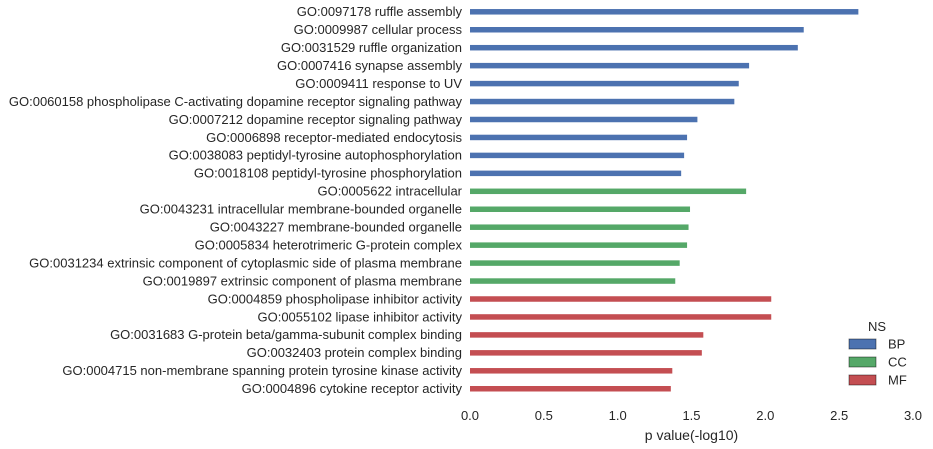  I want to click on category-label: GO:0043227 membrane-bounded organelle, so click(336, 227).